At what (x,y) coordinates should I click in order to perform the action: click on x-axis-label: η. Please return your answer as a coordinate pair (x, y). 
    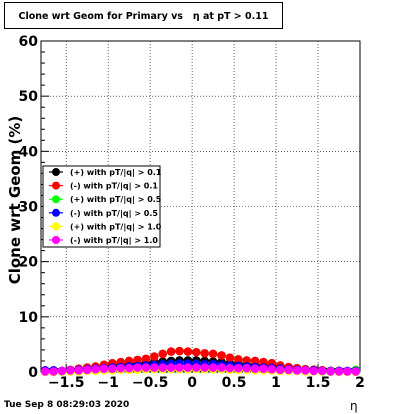
    Looking at the image, I should click on (354, 406).